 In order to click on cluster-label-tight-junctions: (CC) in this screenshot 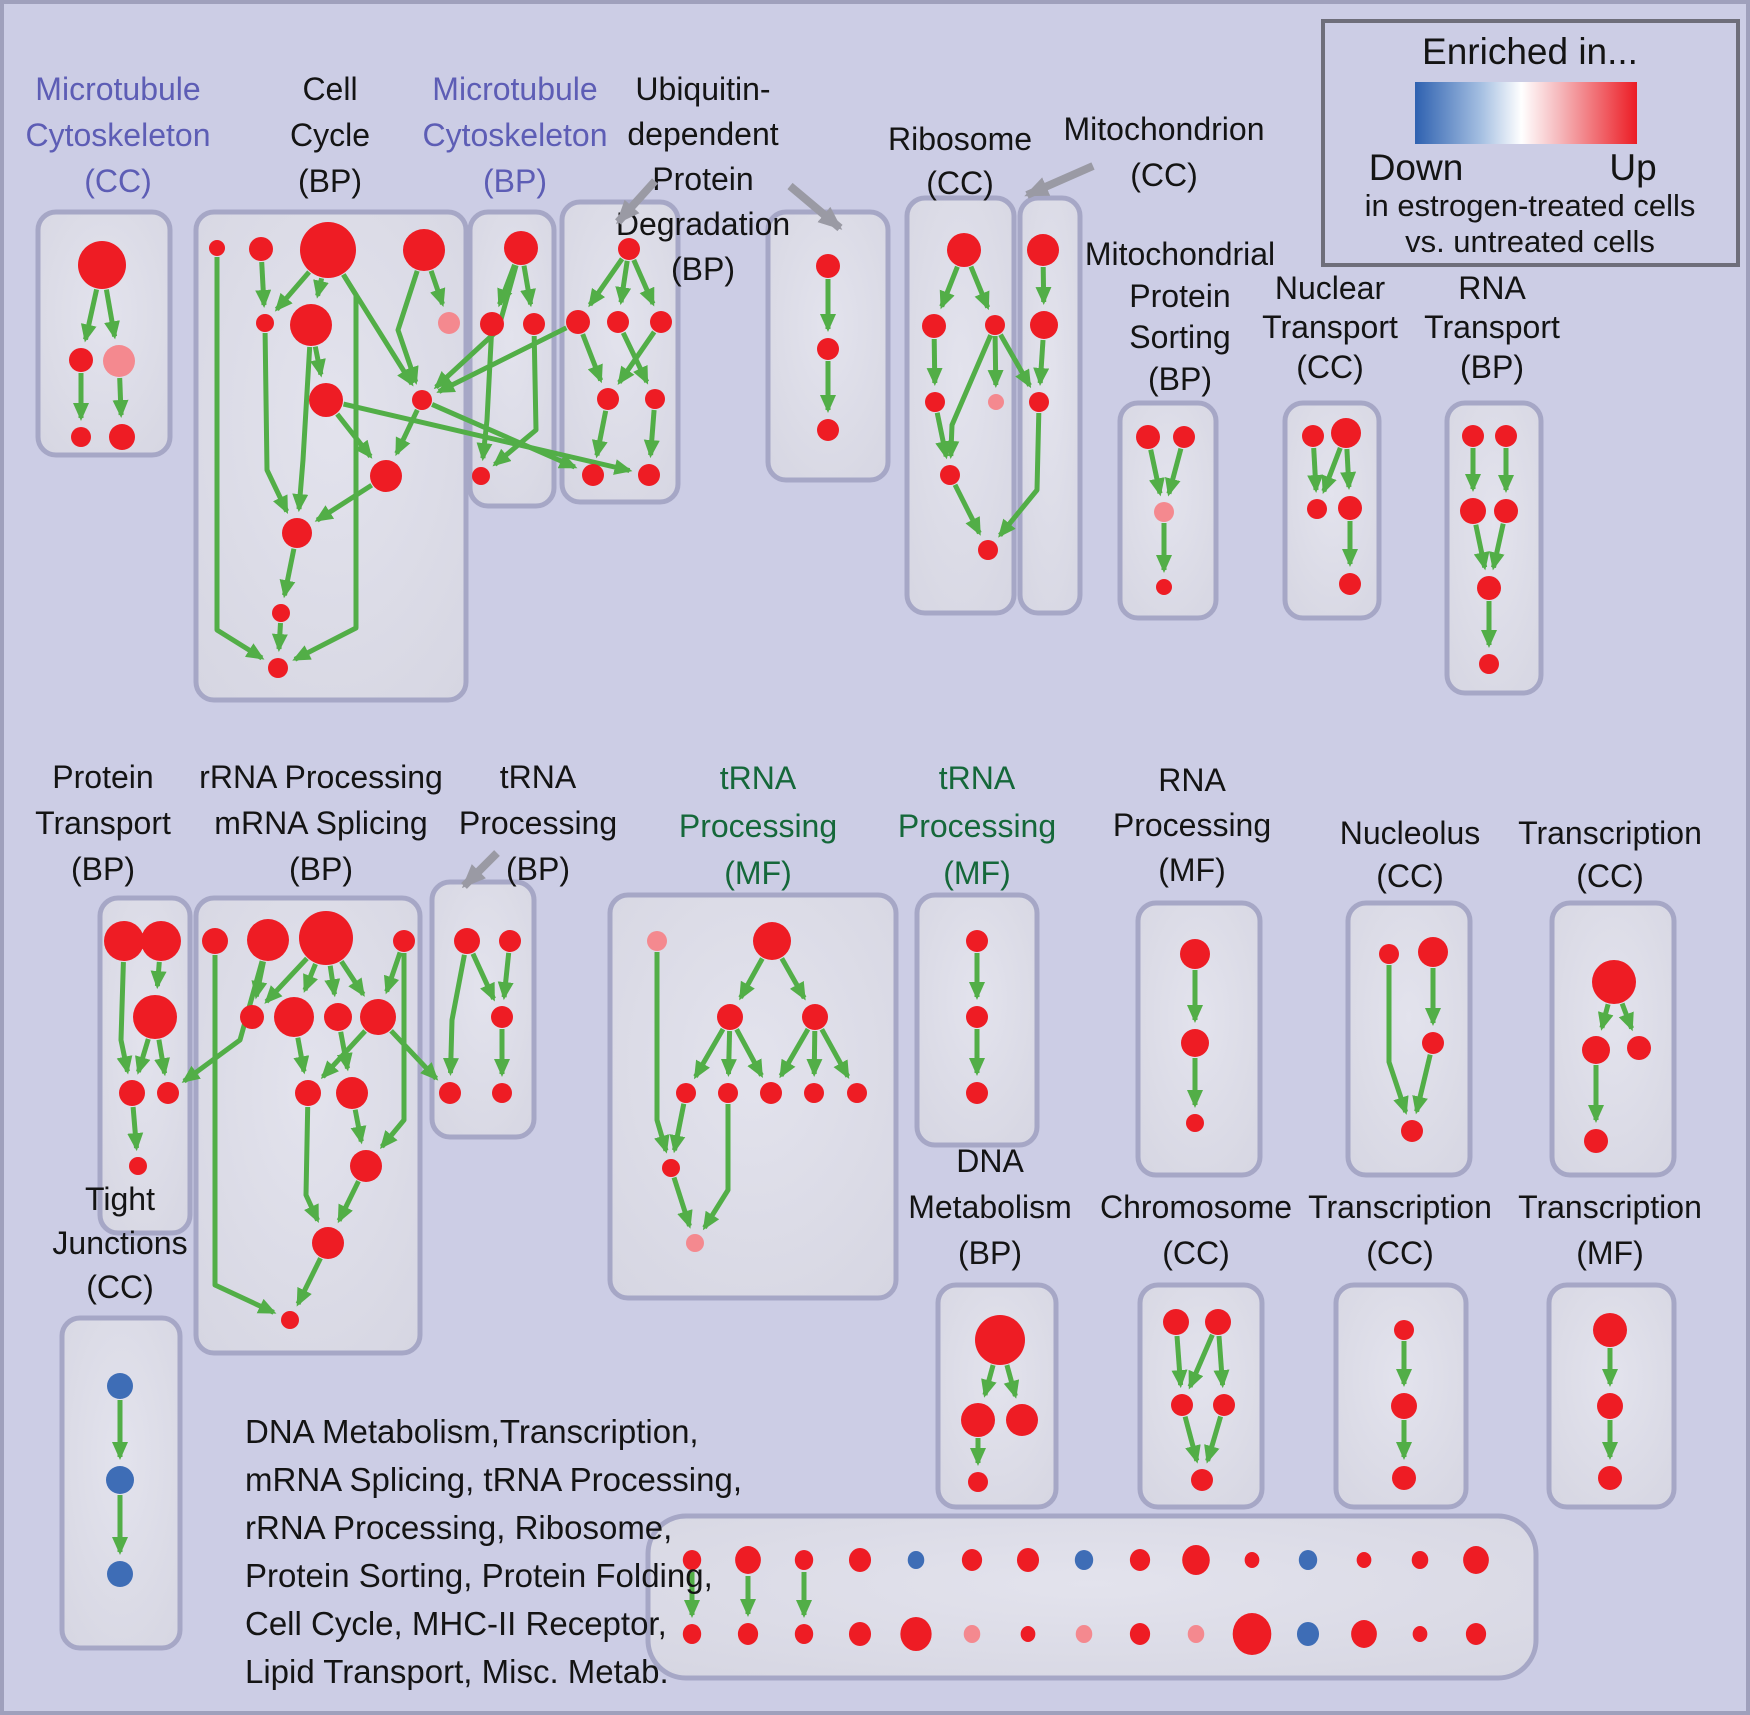, I will do `click(120, 1287)`.